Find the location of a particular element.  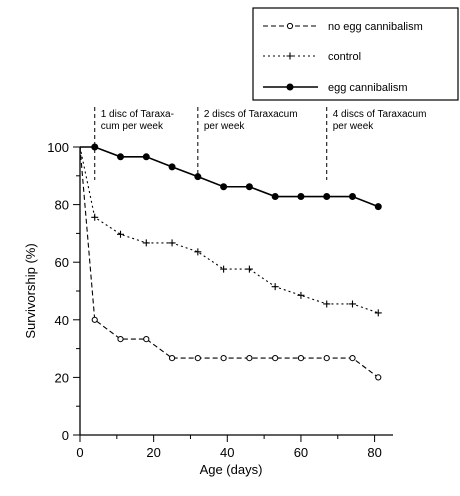

series-line is located at coordinates (229, 177).